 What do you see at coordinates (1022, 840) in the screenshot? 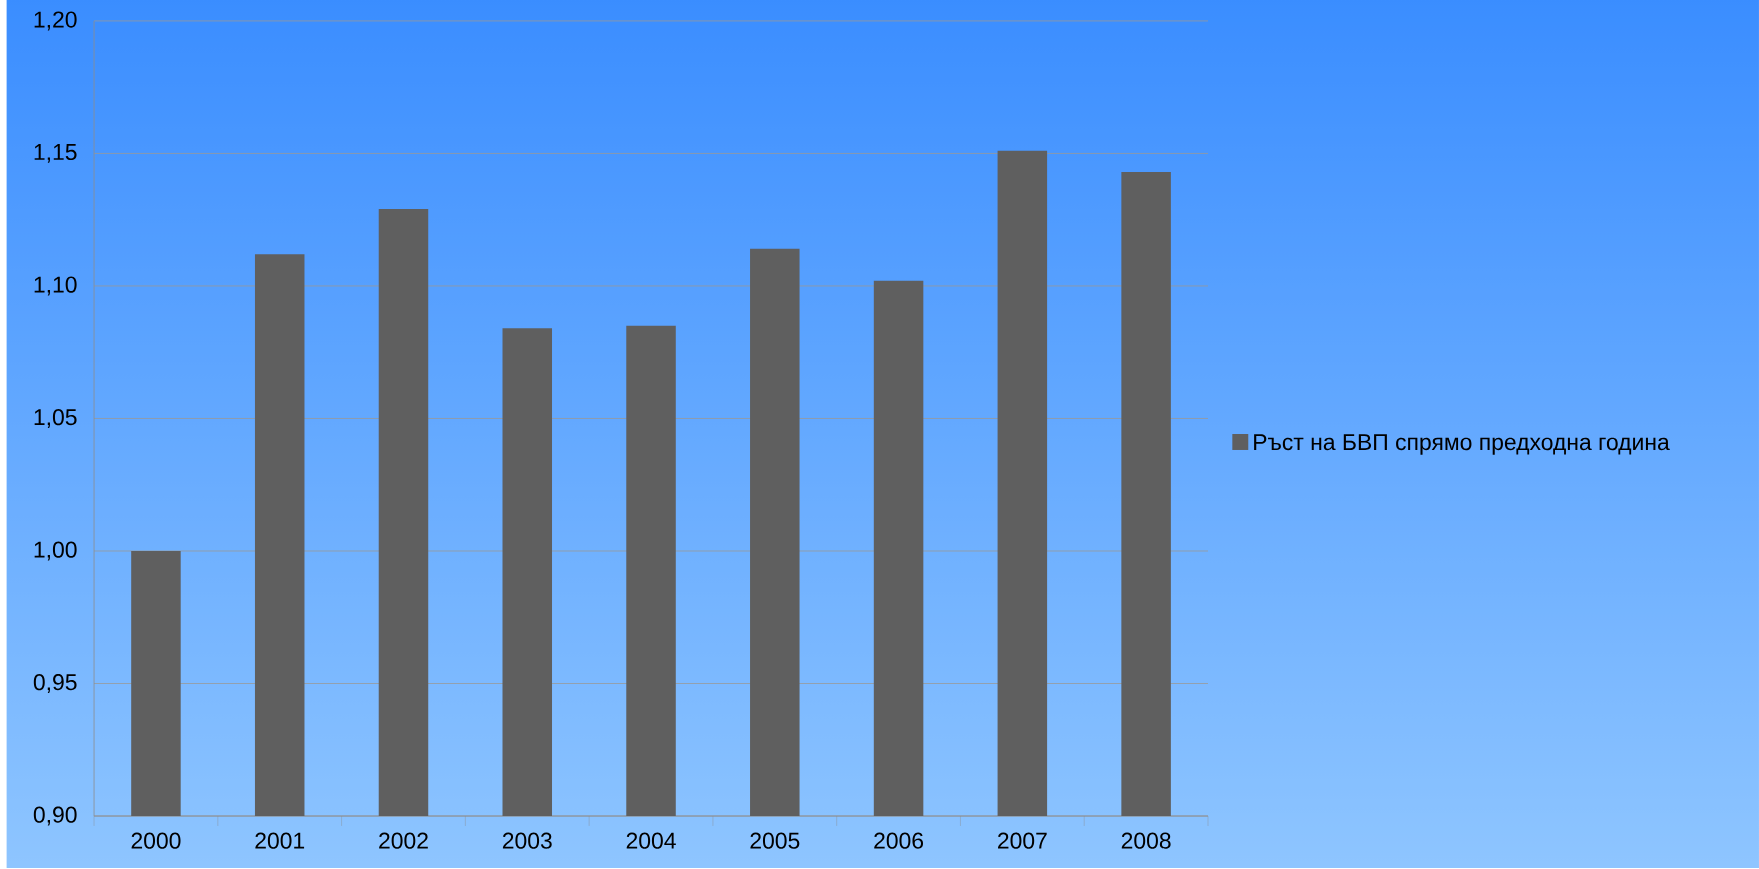
I see `x-tick-label: 2007` at bounding box center [1022, 840].